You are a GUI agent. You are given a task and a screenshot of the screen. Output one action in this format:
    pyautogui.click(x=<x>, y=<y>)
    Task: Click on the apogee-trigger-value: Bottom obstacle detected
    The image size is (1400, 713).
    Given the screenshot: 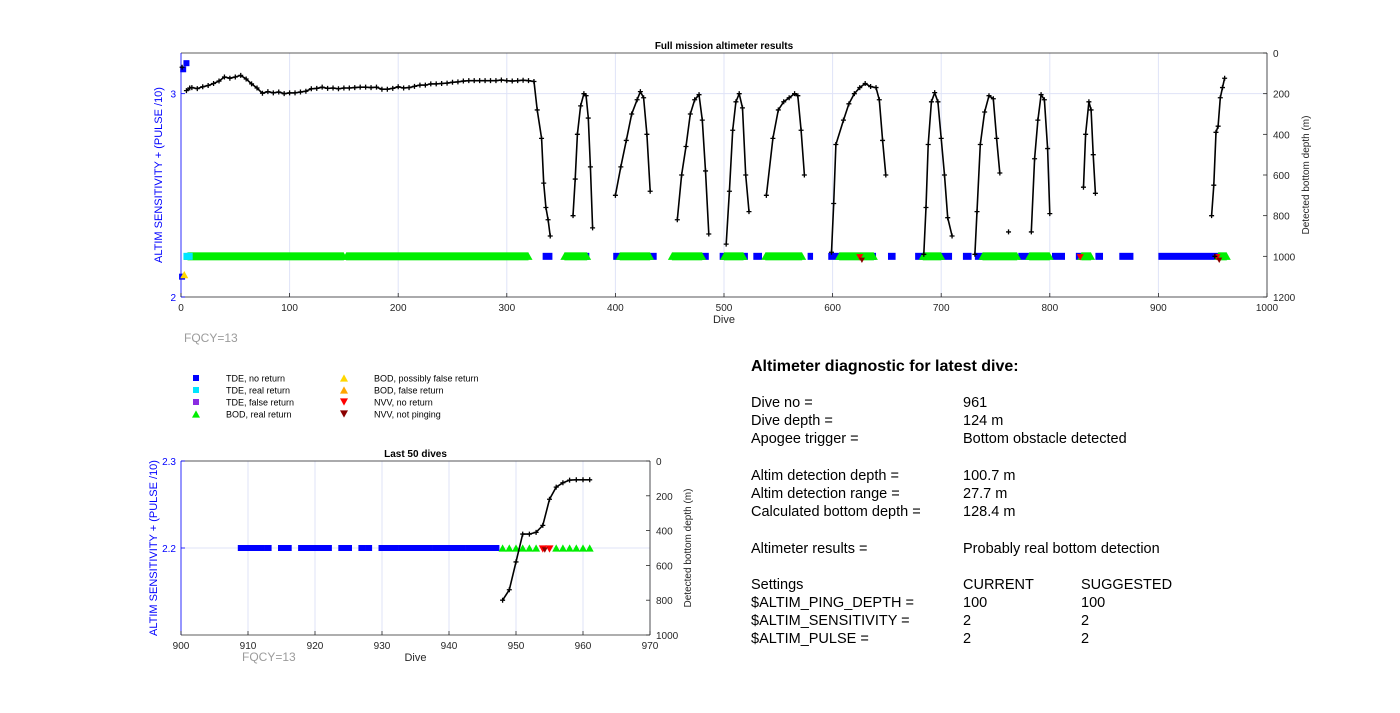 What is the action you would take?
    pyautogui.click(x=1045, y=439)
    